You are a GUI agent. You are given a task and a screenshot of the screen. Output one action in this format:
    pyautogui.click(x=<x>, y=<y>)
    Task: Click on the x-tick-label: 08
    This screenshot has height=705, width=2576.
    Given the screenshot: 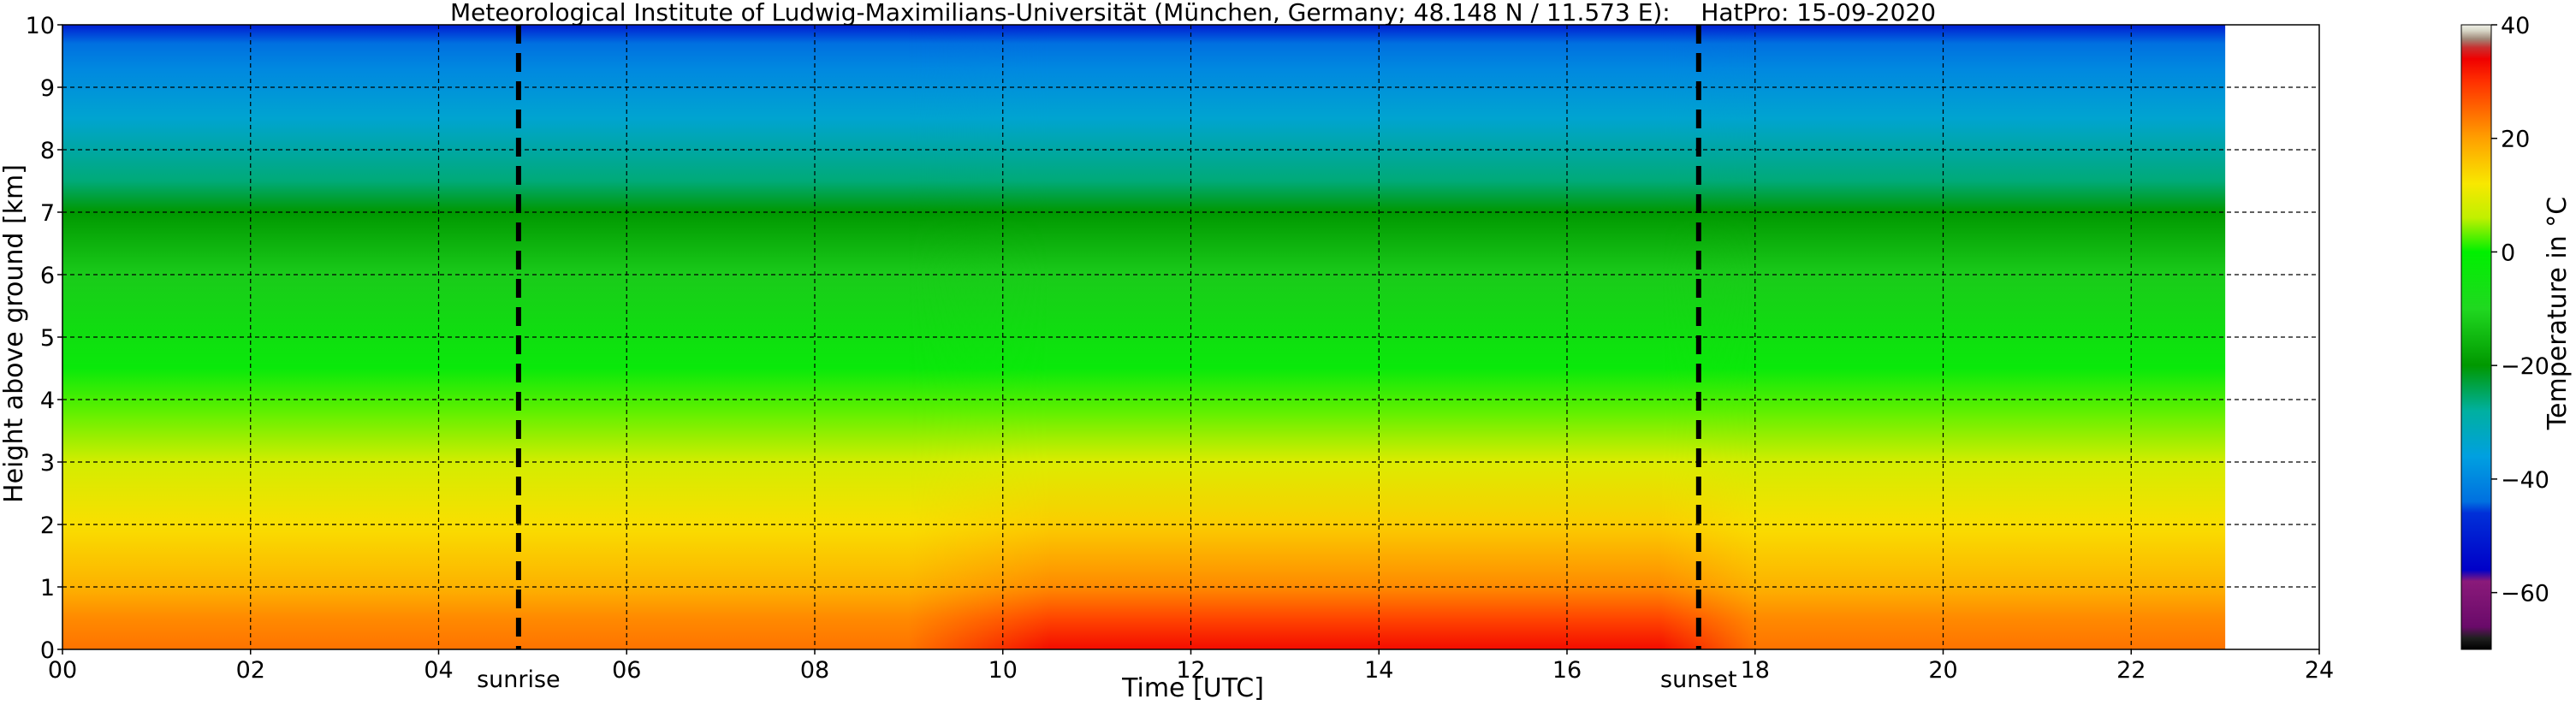 What is the action you would take?
    pyautogui.click(x=814, y=670)
    